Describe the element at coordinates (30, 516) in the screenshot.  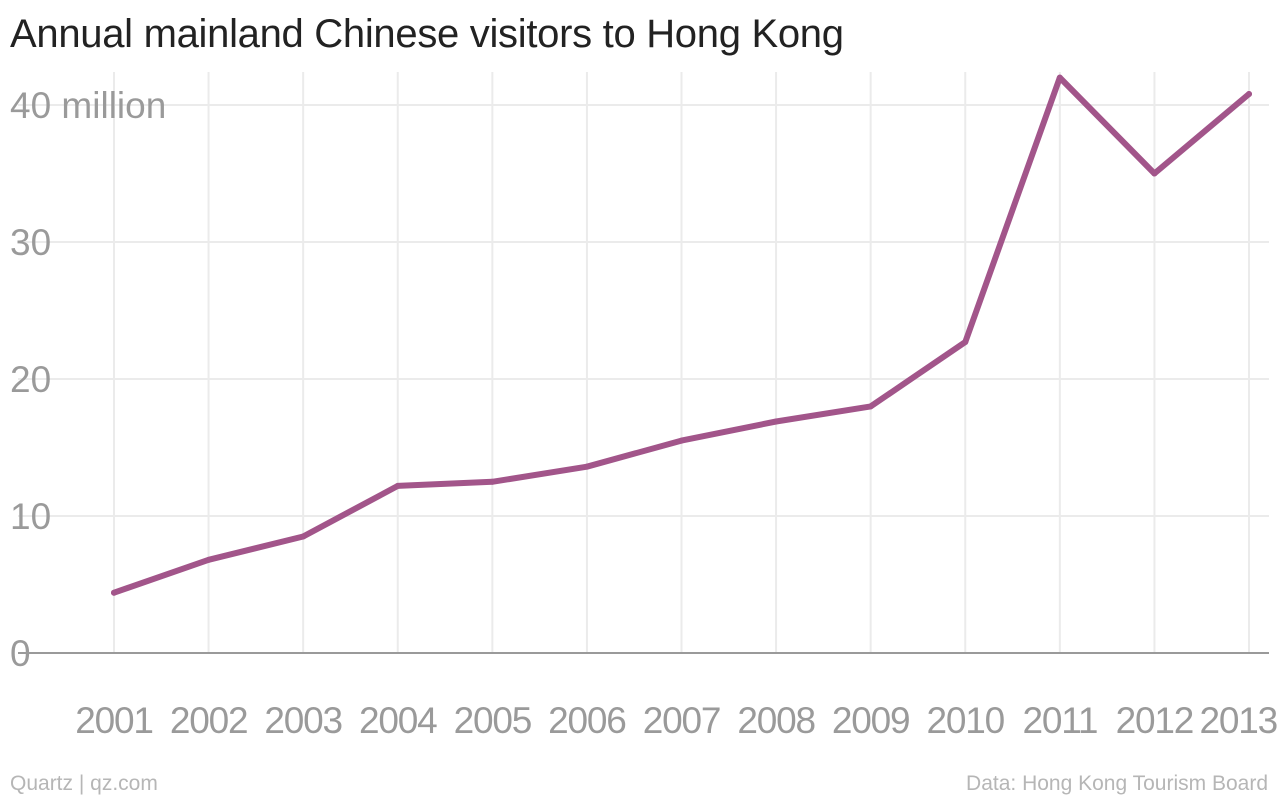
I see `y-tick-label: 10` at that location.